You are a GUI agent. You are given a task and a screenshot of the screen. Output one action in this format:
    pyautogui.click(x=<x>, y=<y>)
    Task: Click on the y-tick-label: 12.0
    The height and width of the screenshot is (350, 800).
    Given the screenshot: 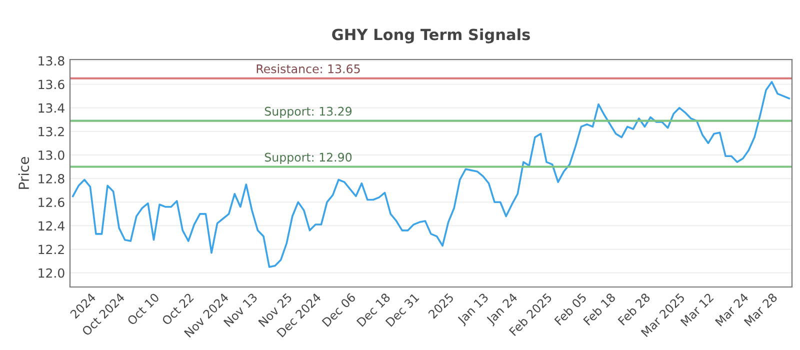 What is the action you would take?
    pyautogui.click(x=51, y=273)
    